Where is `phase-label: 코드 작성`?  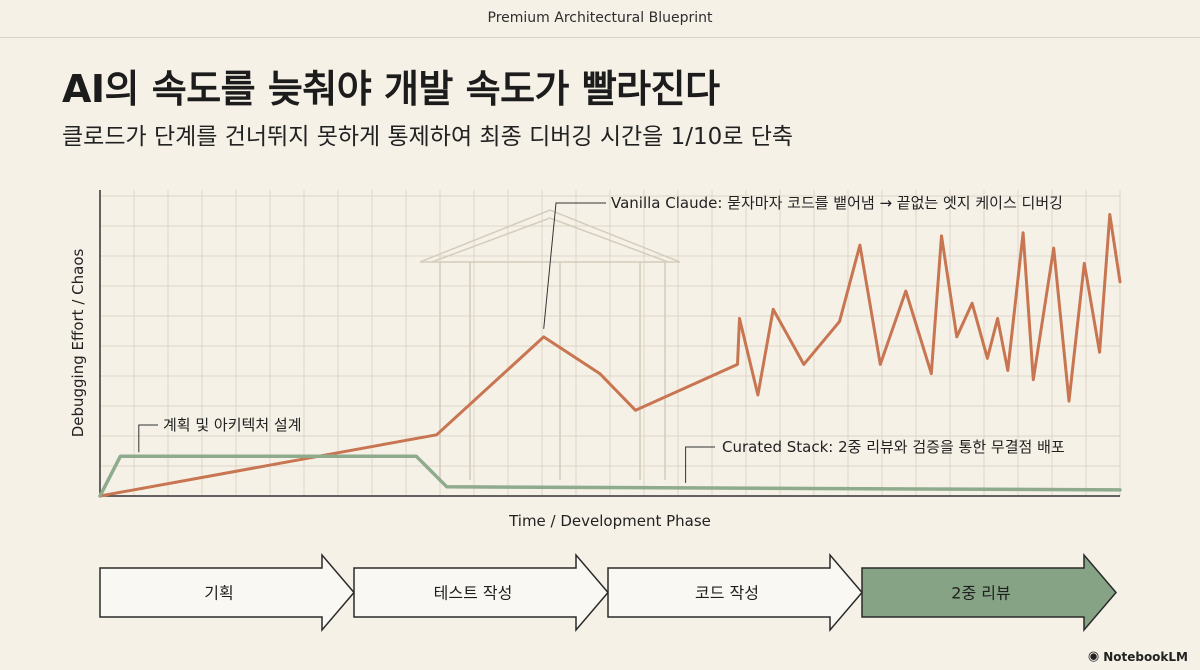 phase-label: 코드 작성 is located at coordinates (727, 593).